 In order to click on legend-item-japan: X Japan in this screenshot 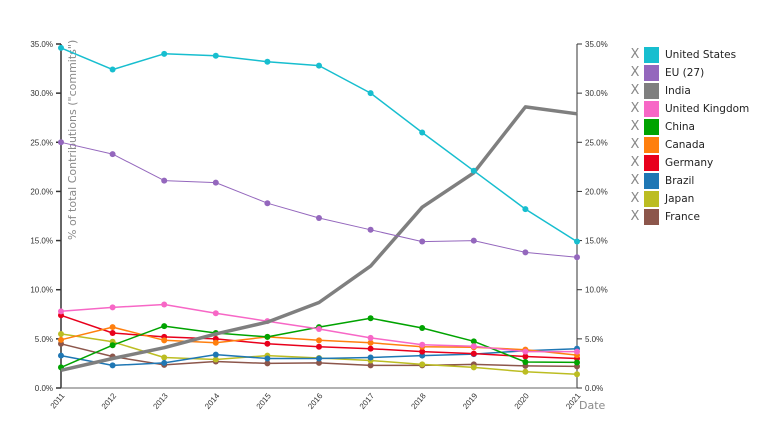, I will do `click(688, 199)`.